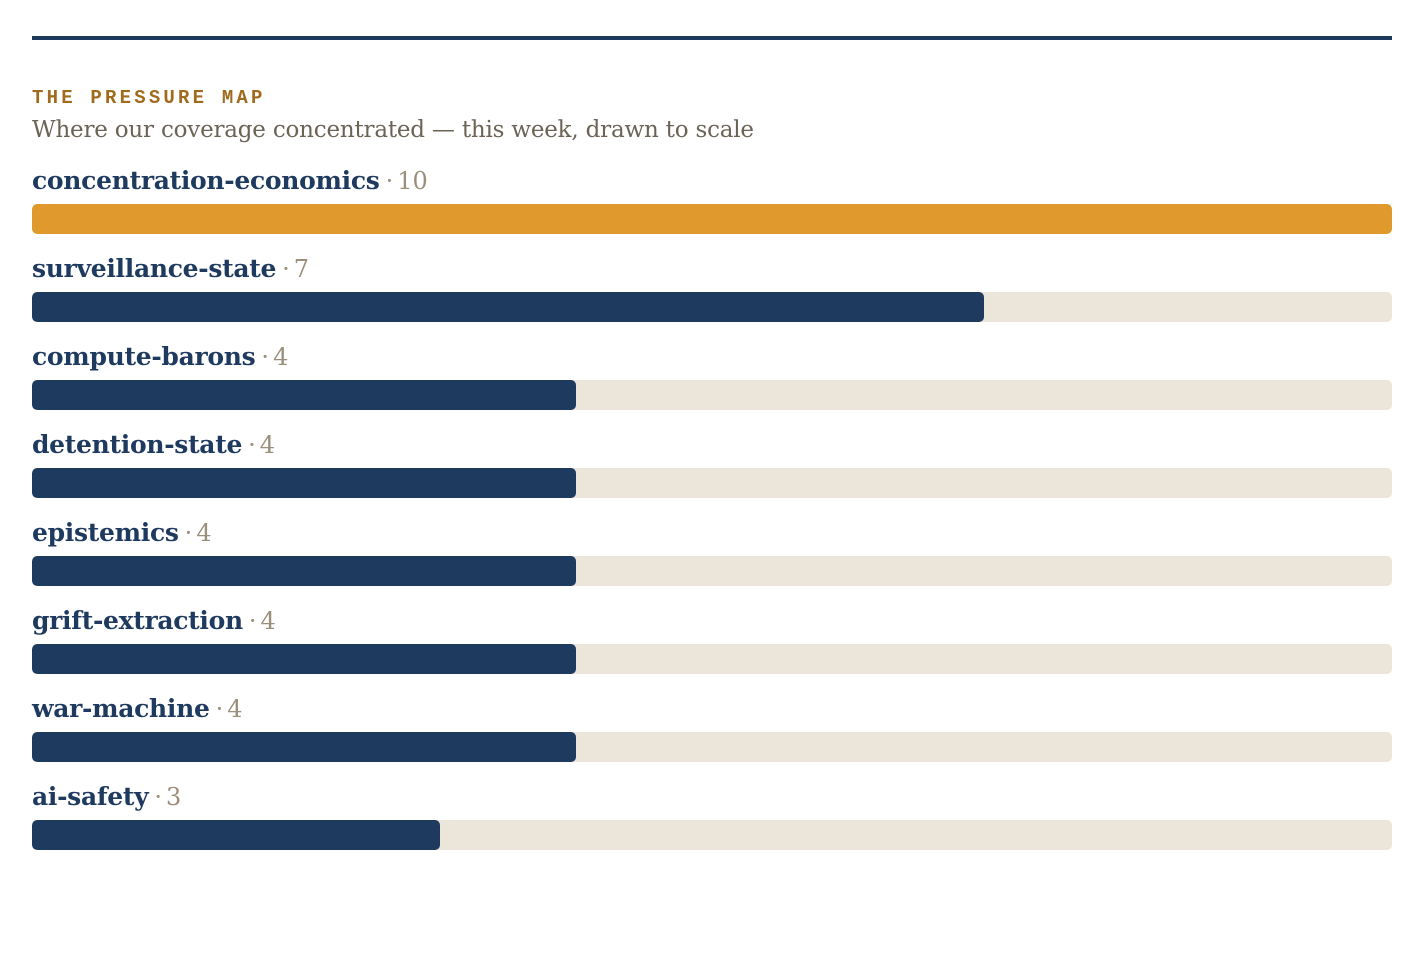 The width and height of the screenshot is (1424, 964). What do you see at coordinates (712, 357) in the screenshot?
I see `bar-label-line: compute-barons · 4` at bounding box center [712, 357].